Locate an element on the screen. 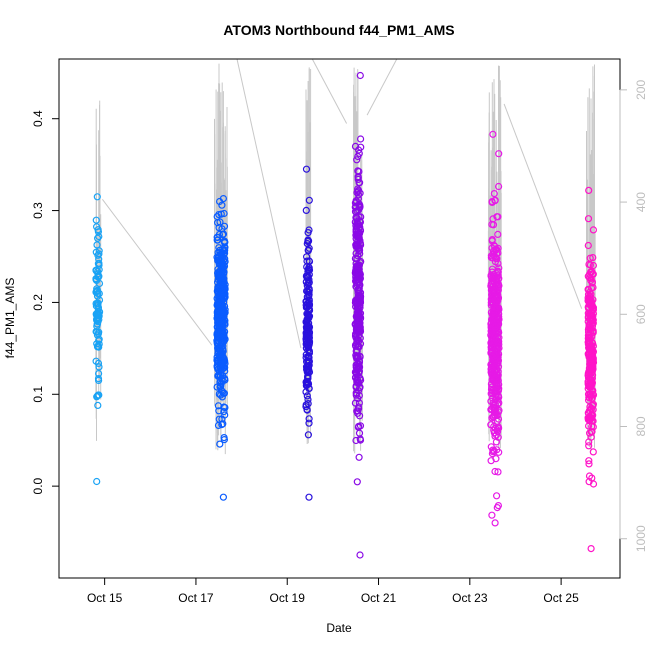 Image resolution: width=650 pixels, height=650 pixels. x-tick-label: Oct 25 is located at coordinates (561, 598).